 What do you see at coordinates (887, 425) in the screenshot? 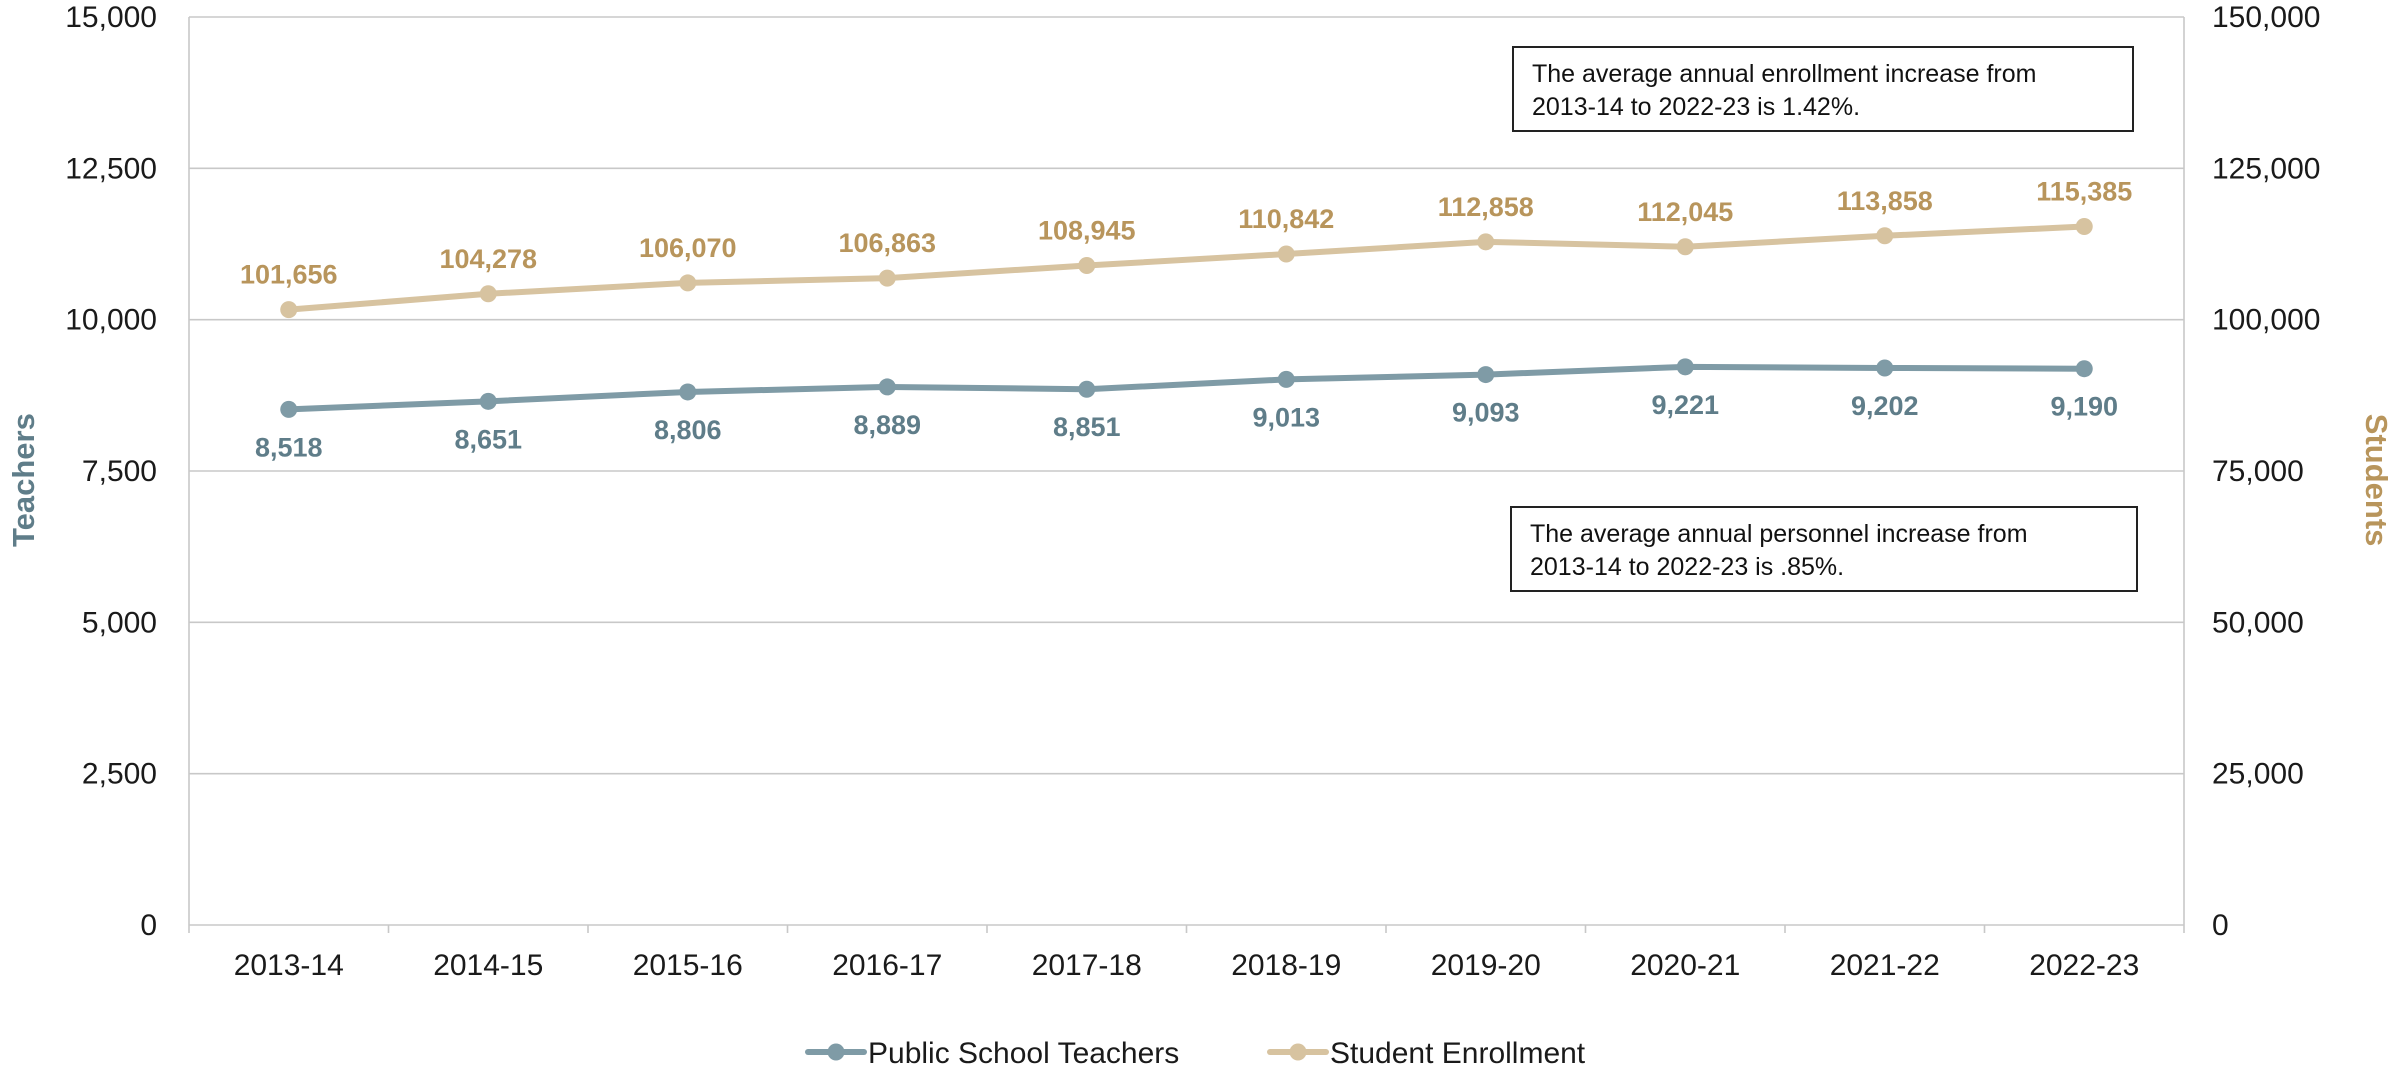
I see `series-0-data-label: 8,889` at bounding box center [887, 425].